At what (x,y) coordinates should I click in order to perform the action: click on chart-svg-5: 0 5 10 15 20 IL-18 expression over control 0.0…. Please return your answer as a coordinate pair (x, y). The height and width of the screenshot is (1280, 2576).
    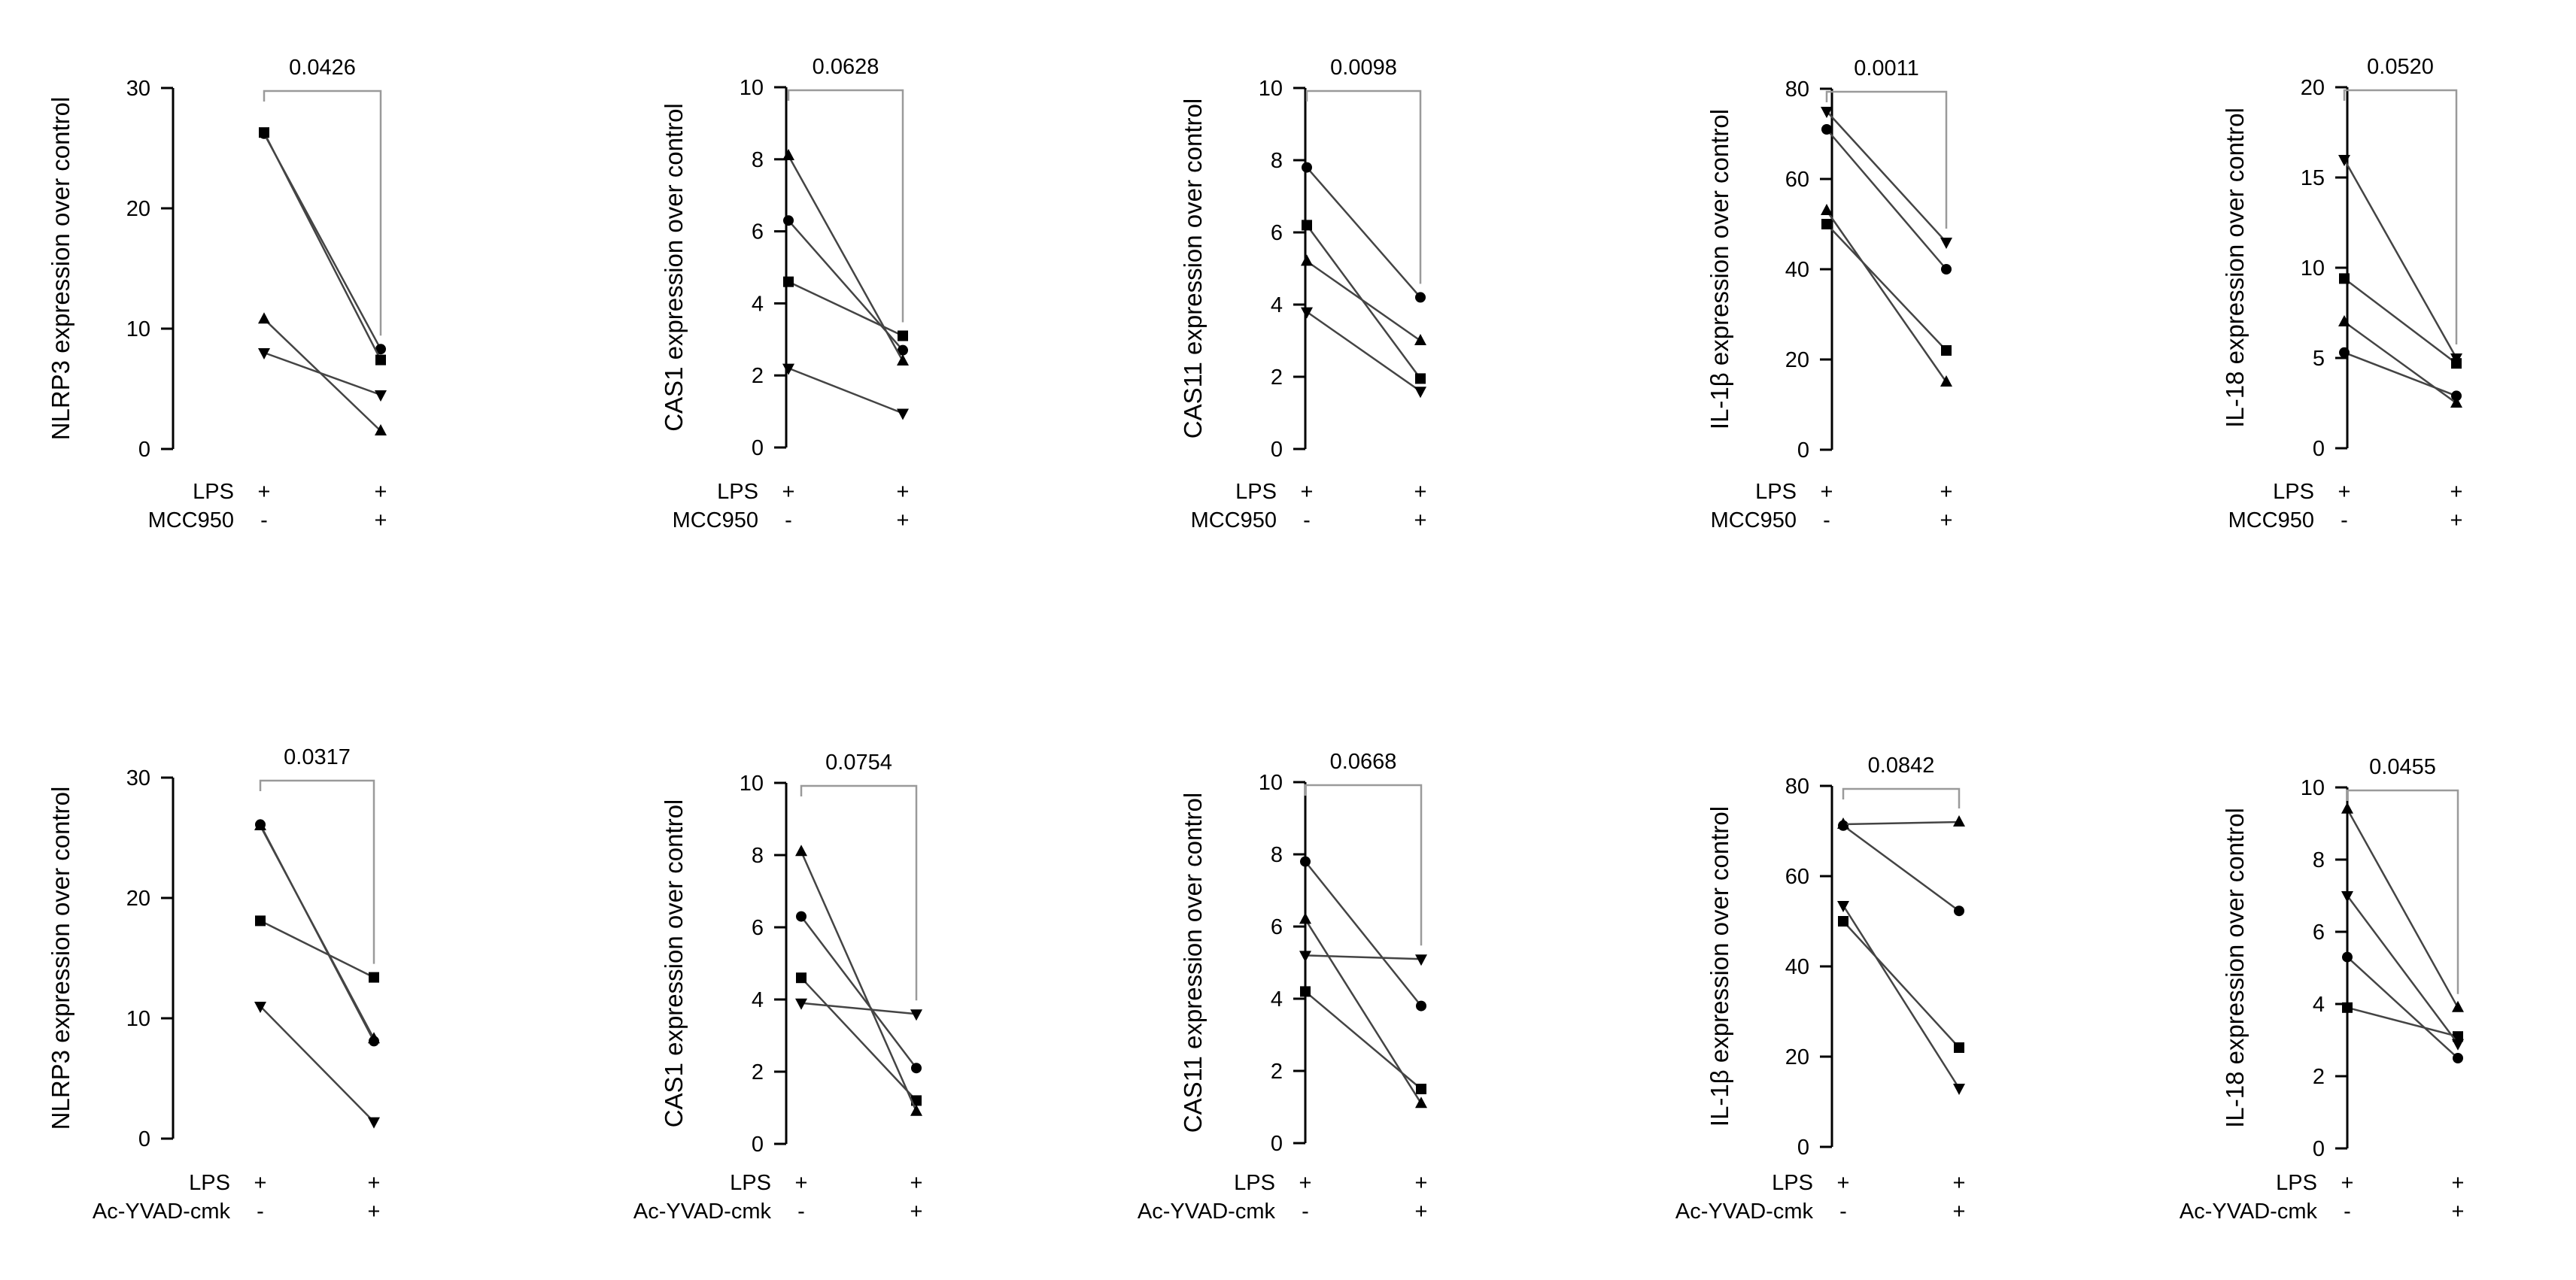
    Looking at the image, I should click on (2341, 258).